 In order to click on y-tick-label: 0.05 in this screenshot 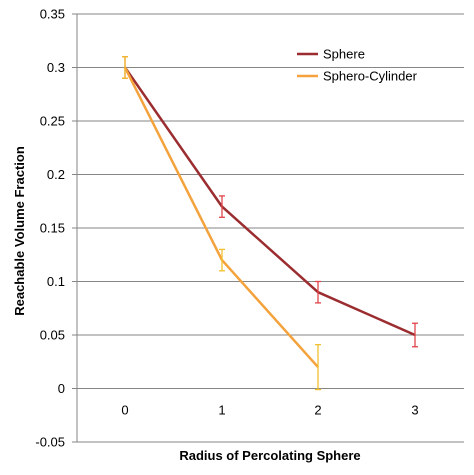, I will do `click(52, 335)`.